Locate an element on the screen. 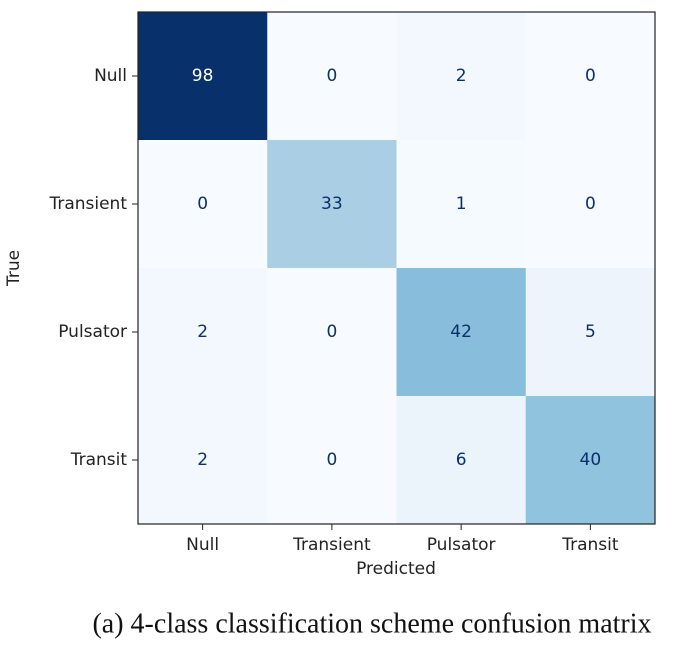 The image size is (680, 648). cell-label: 40 is located at coordinates (591, 460).